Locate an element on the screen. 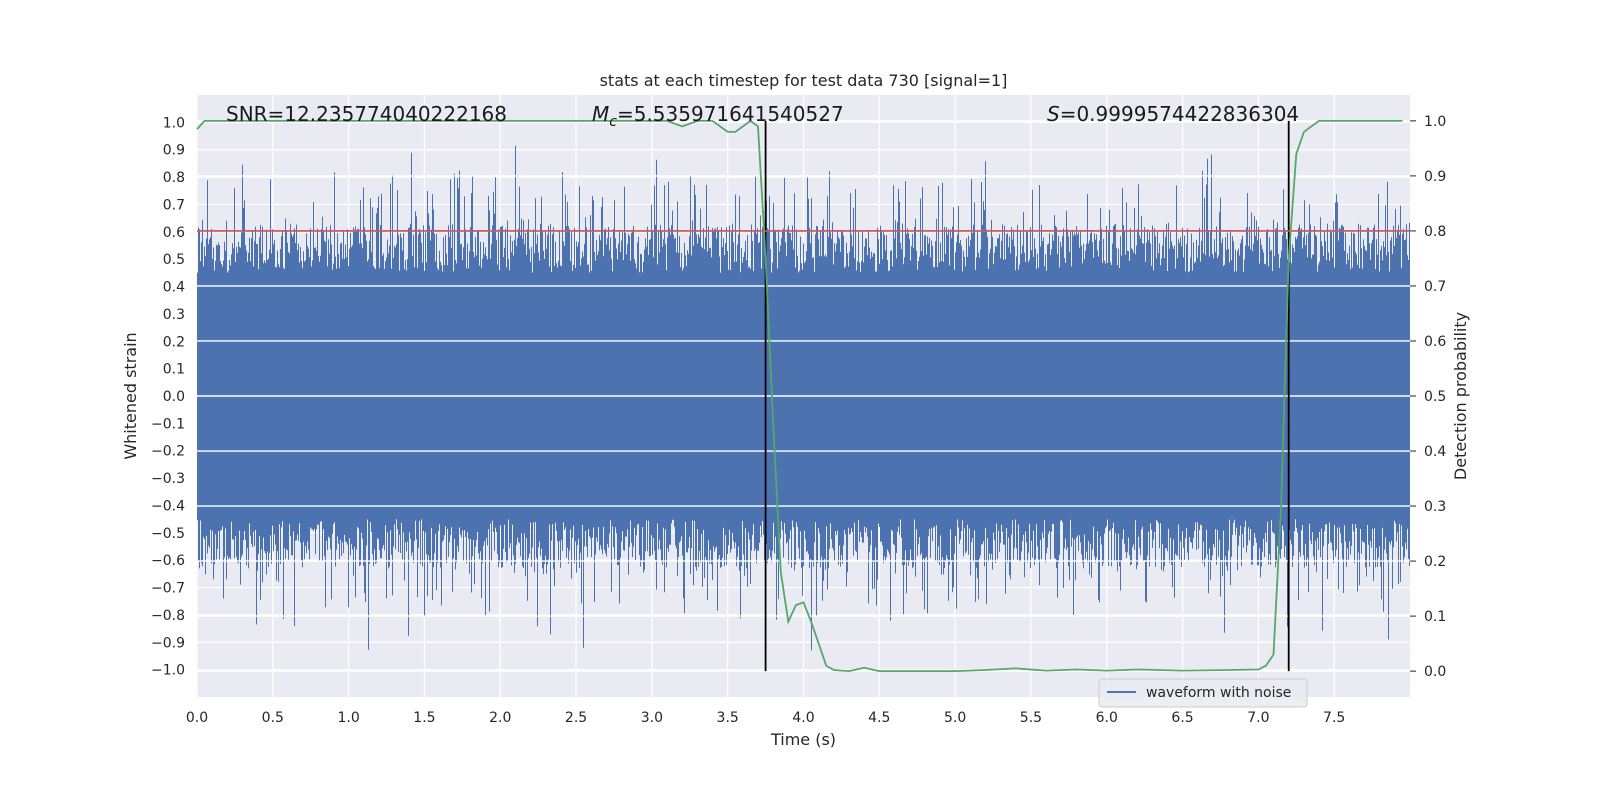 The width and height of the screenshot is (1600, 800). y-tick-label: 0.2 is located at coordinates (174, 342).